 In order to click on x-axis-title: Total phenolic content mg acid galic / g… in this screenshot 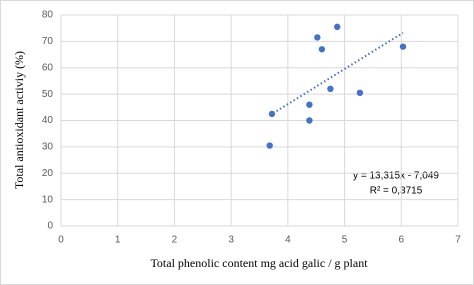, I will do `click(259, 263)`.